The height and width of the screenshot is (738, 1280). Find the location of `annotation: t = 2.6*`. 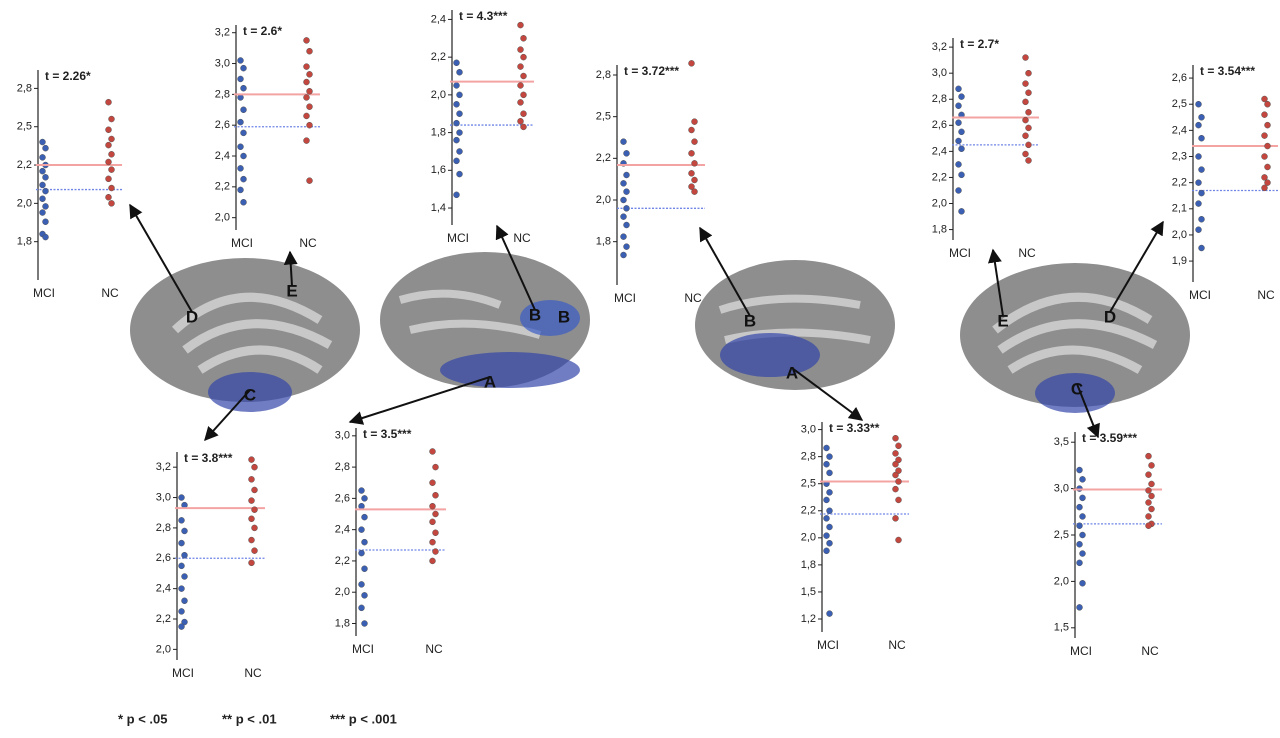

annotation: t = 2.6* is located at coordinates (262, 31).